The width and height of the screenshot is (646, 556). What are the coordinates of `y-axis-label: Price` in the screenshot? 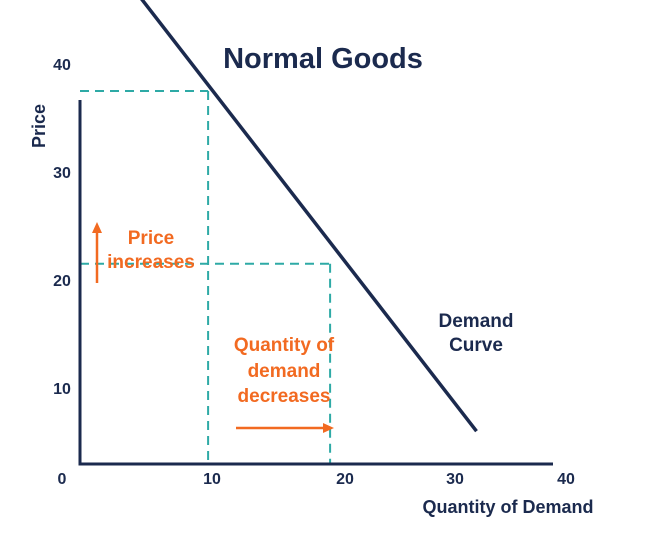 It's located at (39, 126).